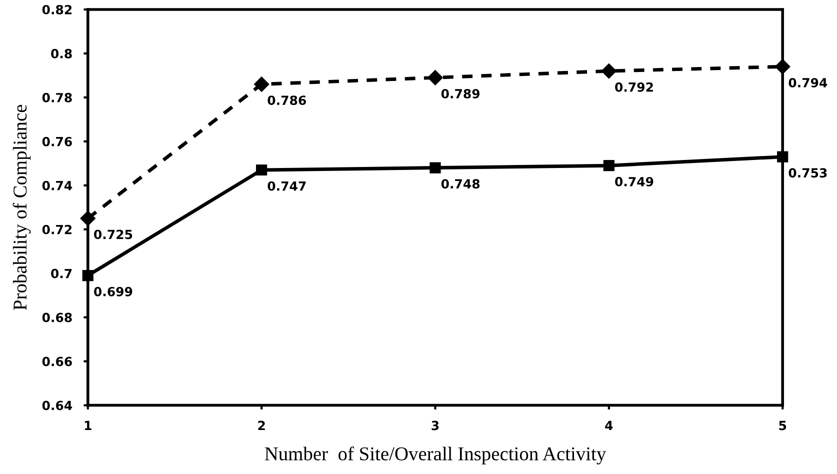  What do you see at coordinates (57, 229) in the screenshot?
I see `y-tick-label: 0.72` at bounding box center [57, 229].